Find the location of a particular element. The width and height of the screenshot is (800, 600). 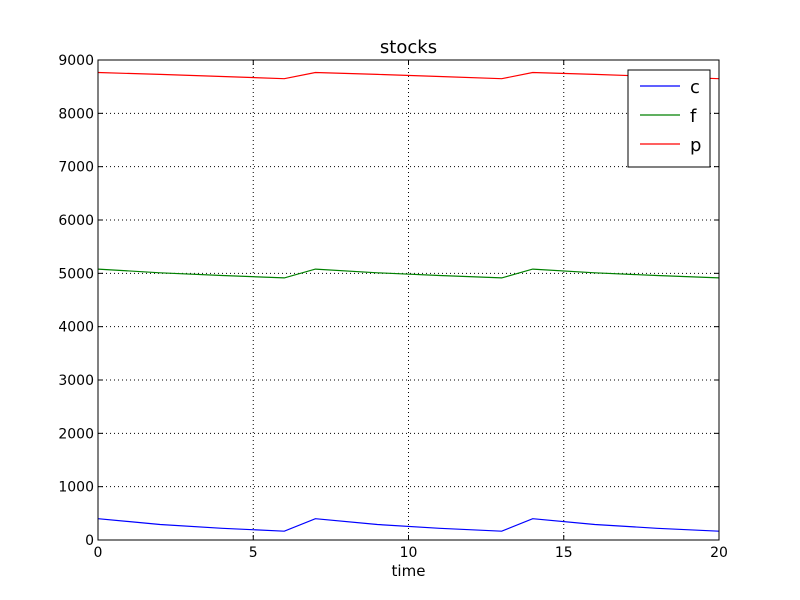

series-line-p is located at coordinates (408, 75).